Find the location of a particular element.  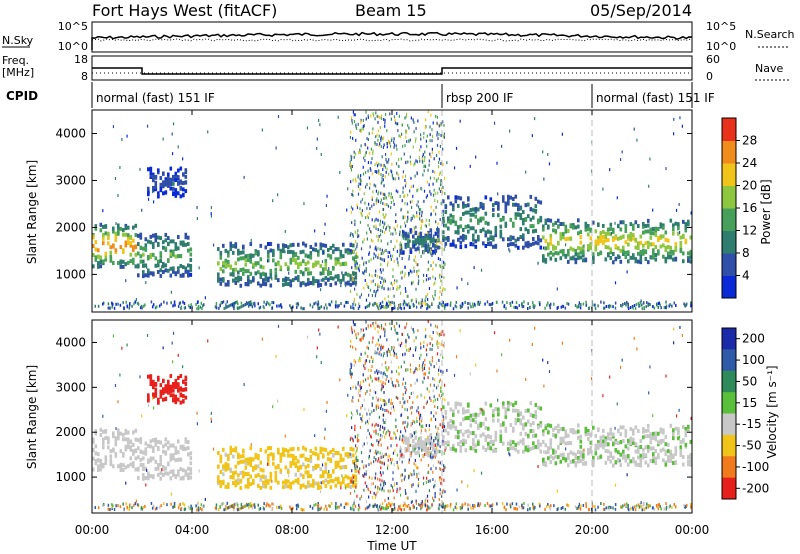

date-title: 05/Sep/2014 is located at coordinates (641, 10).